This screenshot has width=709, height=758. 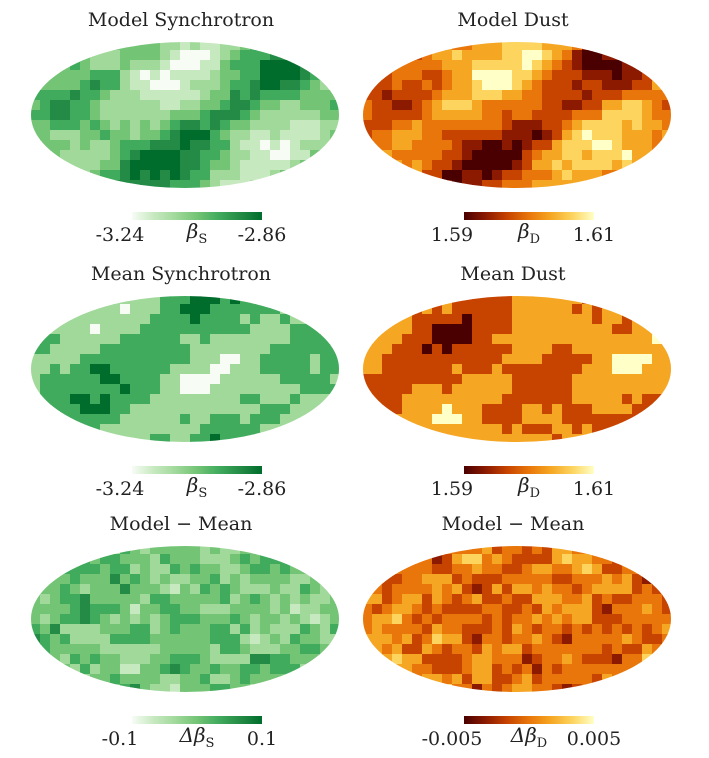 What do you see at coordinates (197, 739) in the screenshot?
I see `colorbar-quantity-label: ΔβS` at bounding box center [197, 739].